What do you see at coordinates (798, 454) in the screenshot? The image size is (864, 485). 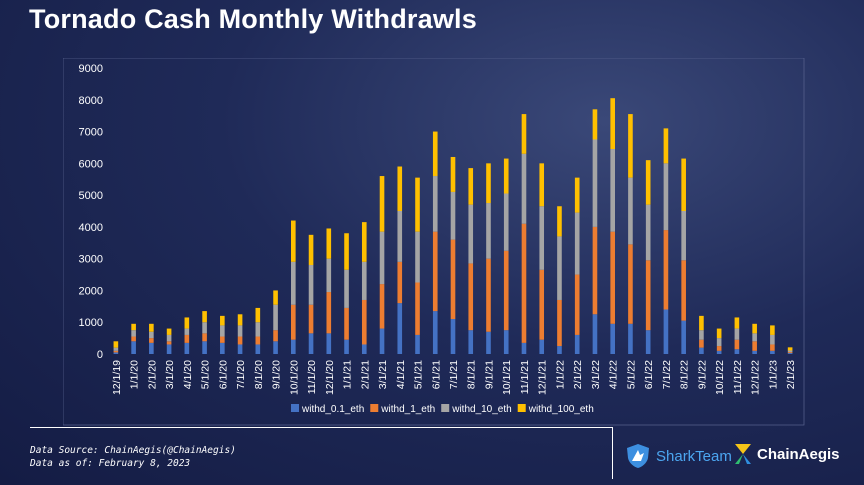 I see `chainaegis-name: ChainAegis` at bounding box center [798, 454].